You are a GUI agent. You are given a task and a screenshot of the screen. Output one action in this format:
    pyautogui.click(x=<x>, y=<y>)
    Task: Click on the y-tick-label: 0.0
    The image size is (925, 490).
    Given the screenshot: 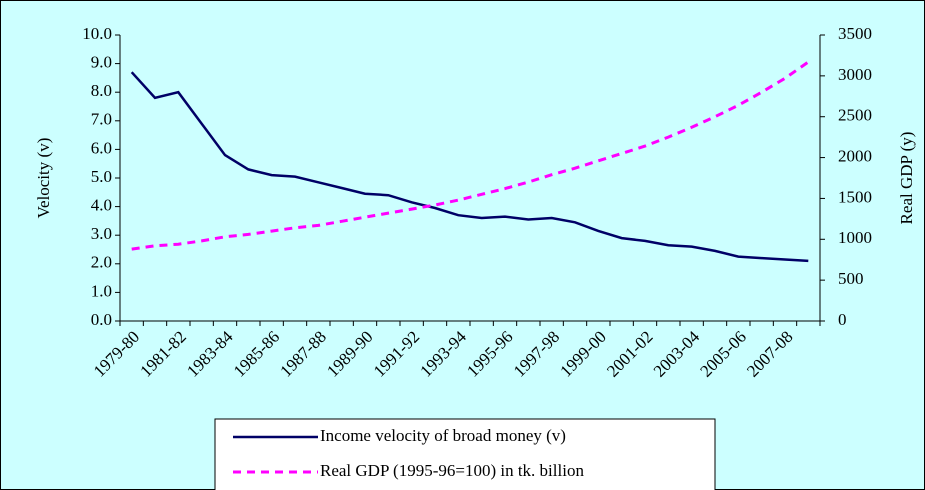 What is the action you would take?
    pyautogui.click(x=101, y=319)
    